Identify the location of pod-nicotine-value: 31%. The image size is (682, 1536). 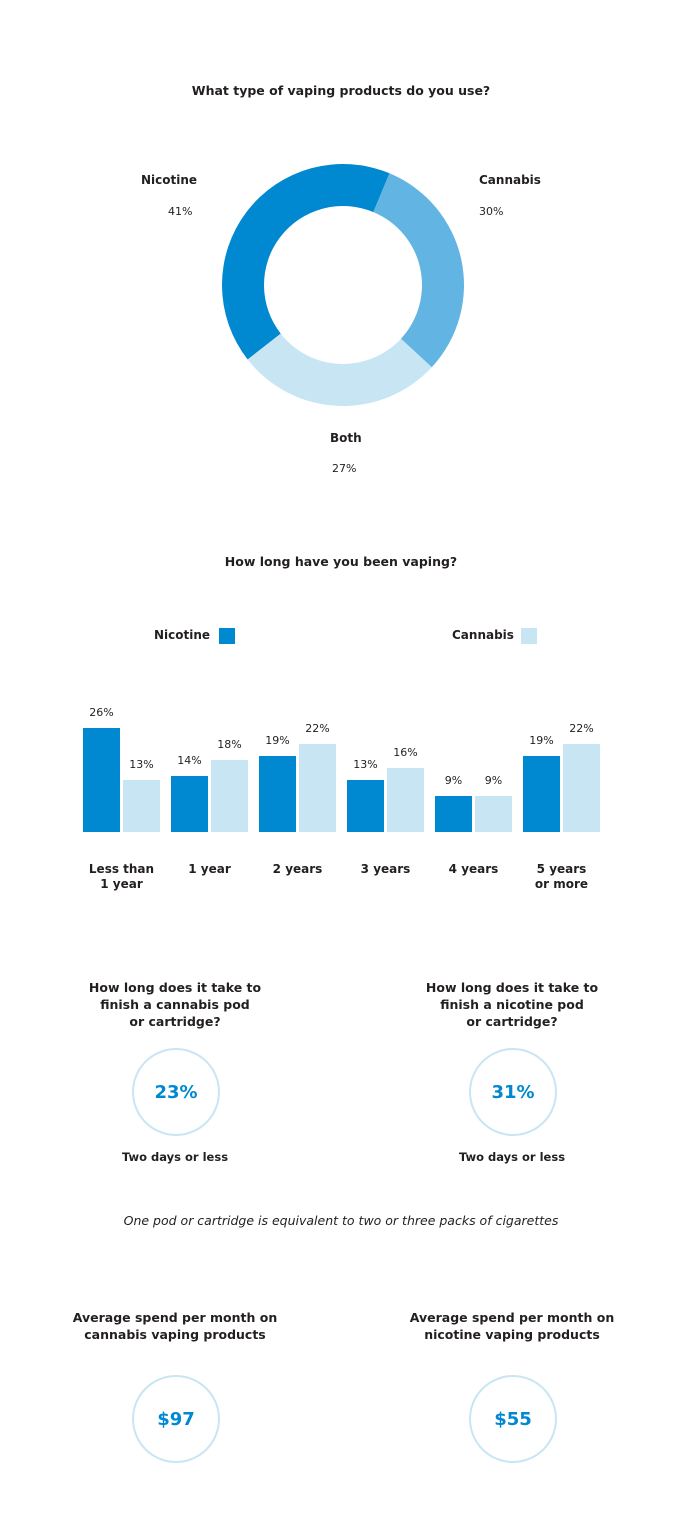
(513, 1092).